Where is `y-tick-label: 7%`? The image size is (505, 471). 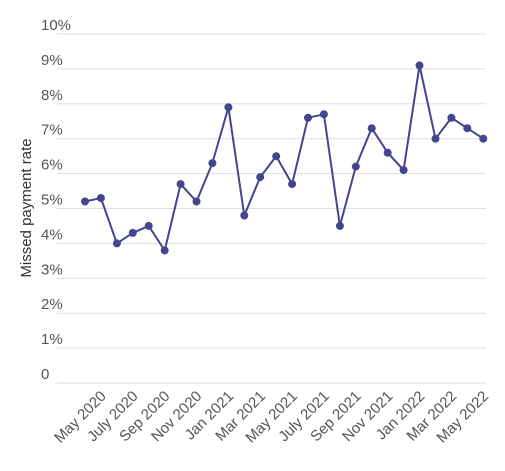 y-tick-label: 7% is located at coordinates (52, 130).